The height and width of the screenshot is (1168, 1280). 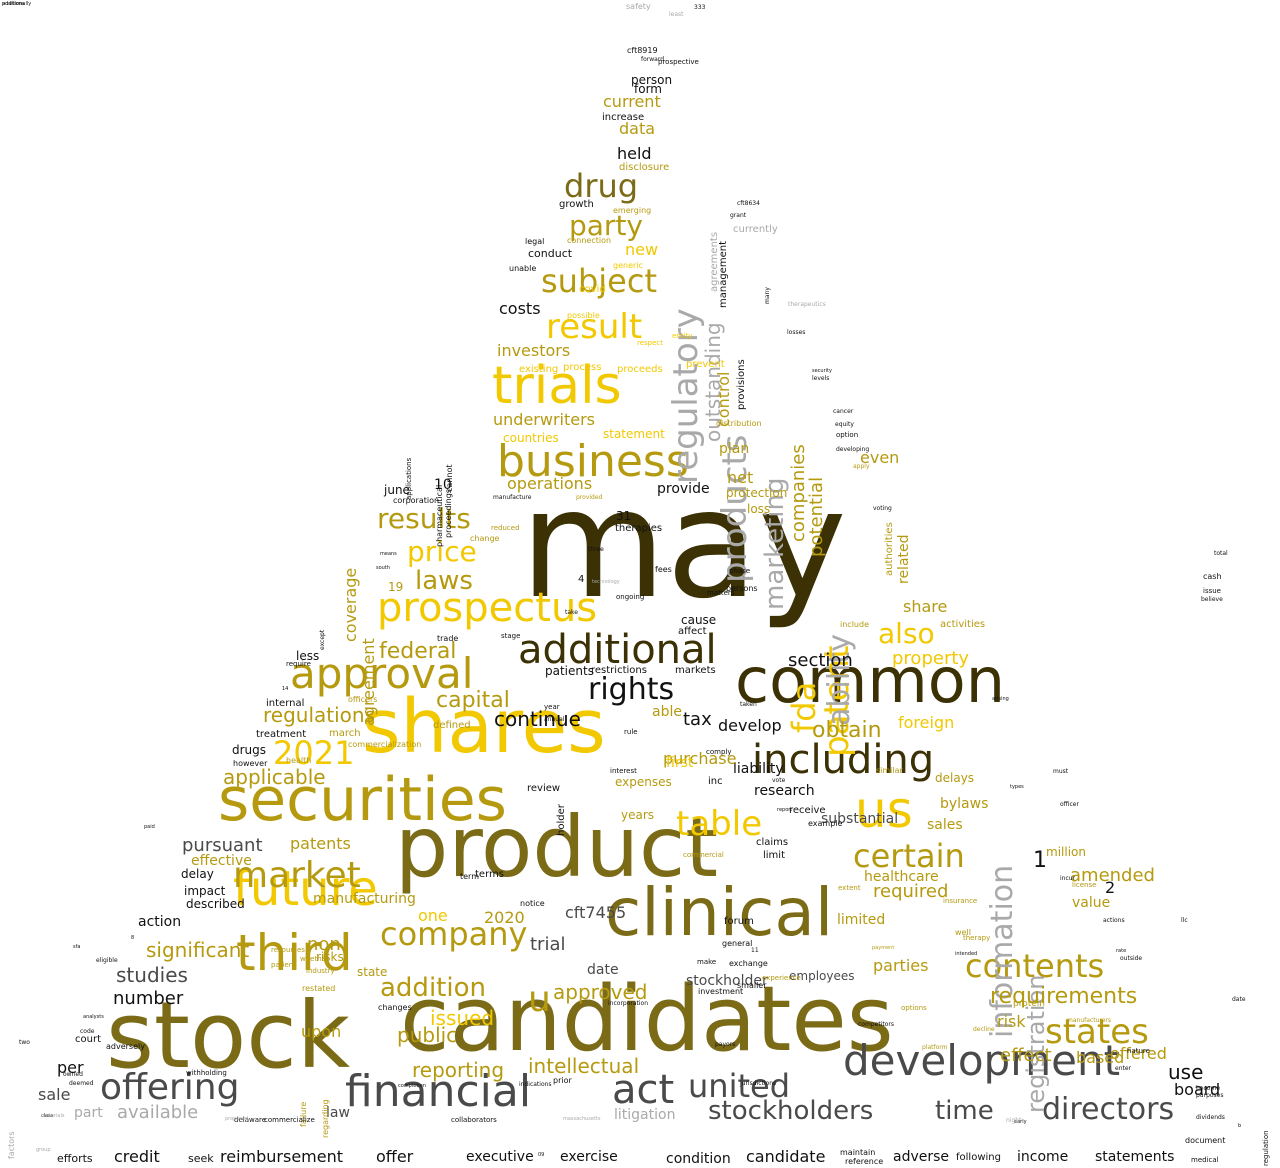 What do you see at coordinates (458, 1070) in the screenshot?
I see `word-reporting: reporting` at bounding box center [458, 1070].